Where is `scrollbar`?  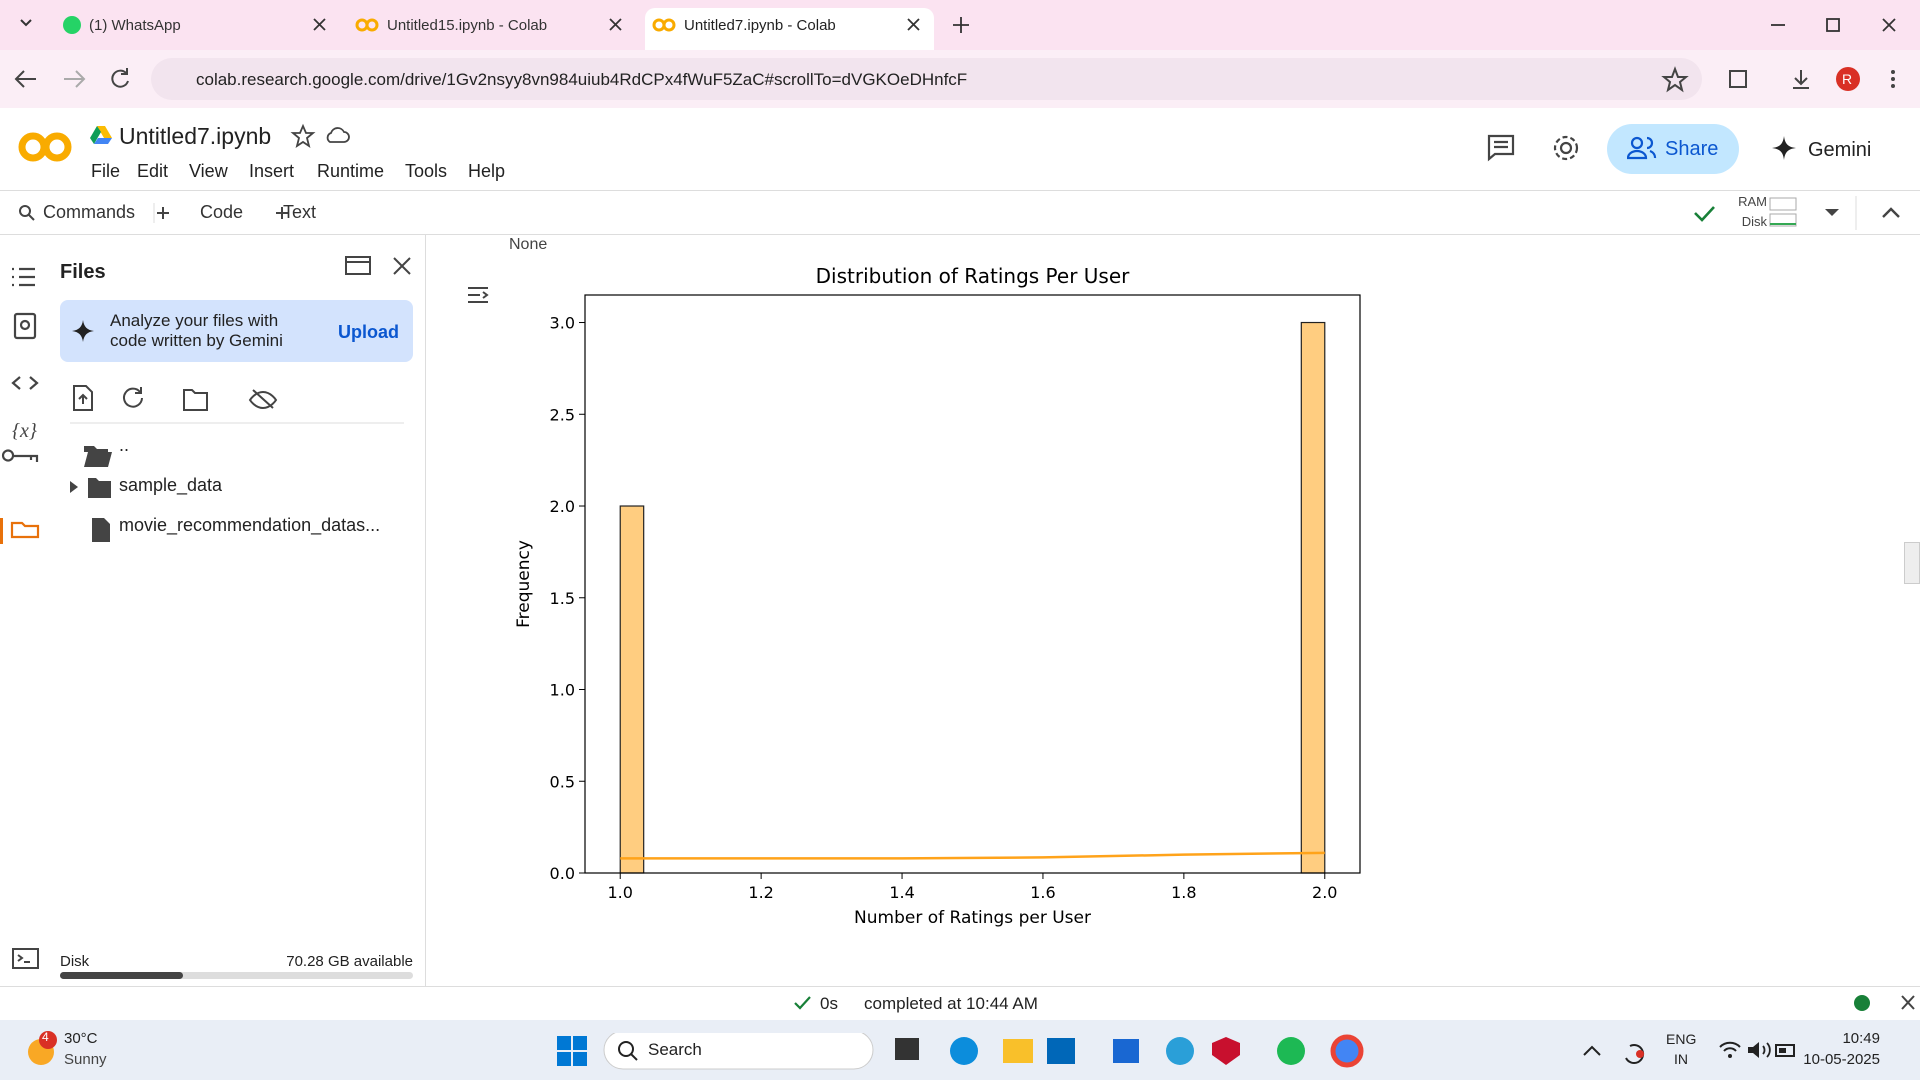 scrollbar is located at coordinates (1912, 563).